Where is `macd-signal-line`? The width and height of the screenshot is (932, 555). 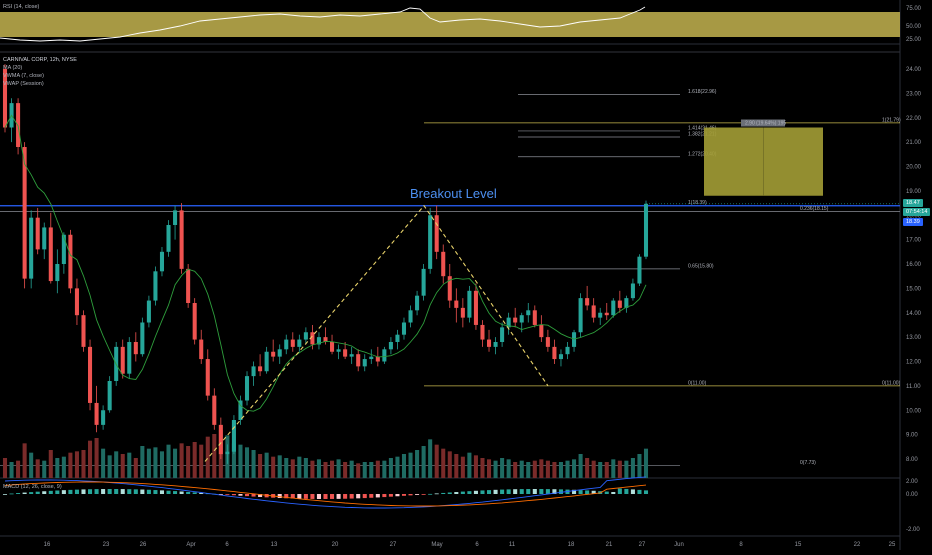
macd-signal-line is located at coordinates (325, 494).